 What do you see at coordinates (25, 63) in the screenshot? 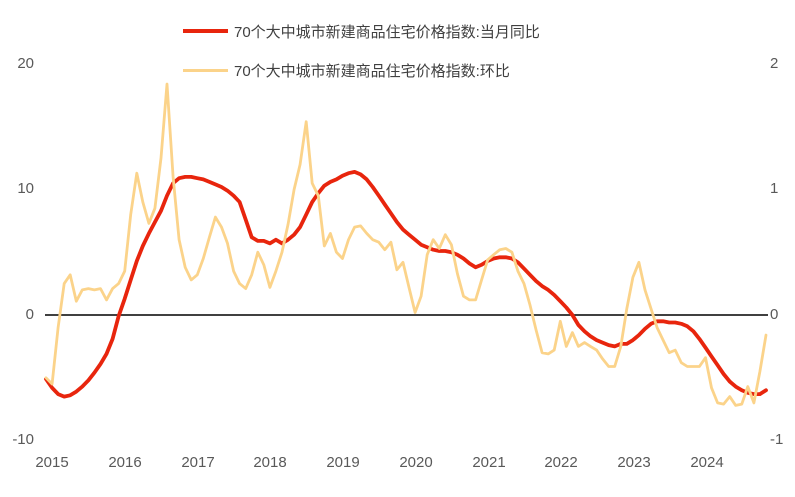
I see `left-axis-tick-20: 20` at bounding box center [25, 63].